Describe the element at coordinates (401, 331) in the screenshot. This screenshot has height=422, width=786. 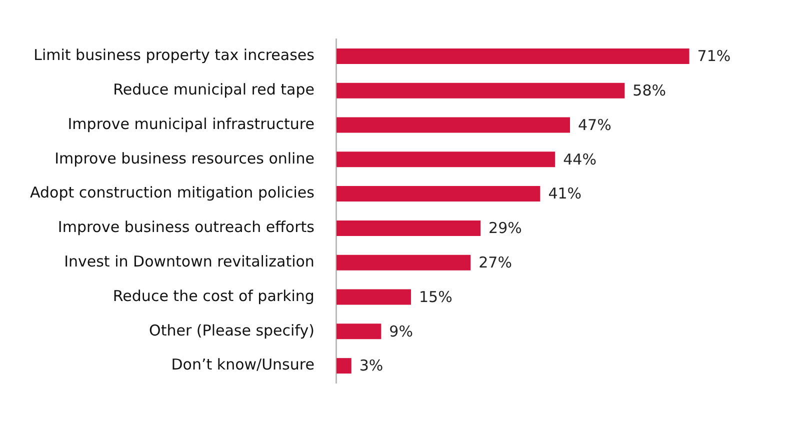
I see `data-label: 9%` at that location.